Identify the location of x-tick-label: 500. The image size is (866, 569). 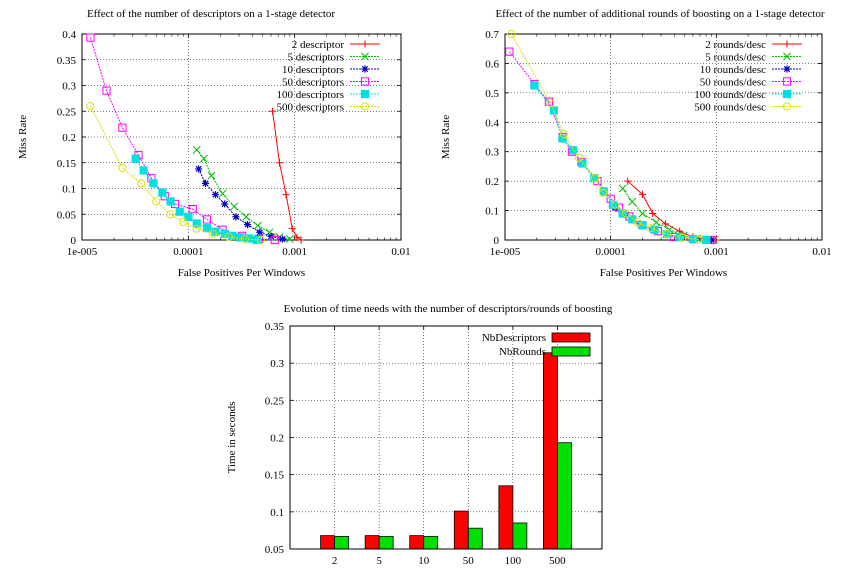
(557, 561).